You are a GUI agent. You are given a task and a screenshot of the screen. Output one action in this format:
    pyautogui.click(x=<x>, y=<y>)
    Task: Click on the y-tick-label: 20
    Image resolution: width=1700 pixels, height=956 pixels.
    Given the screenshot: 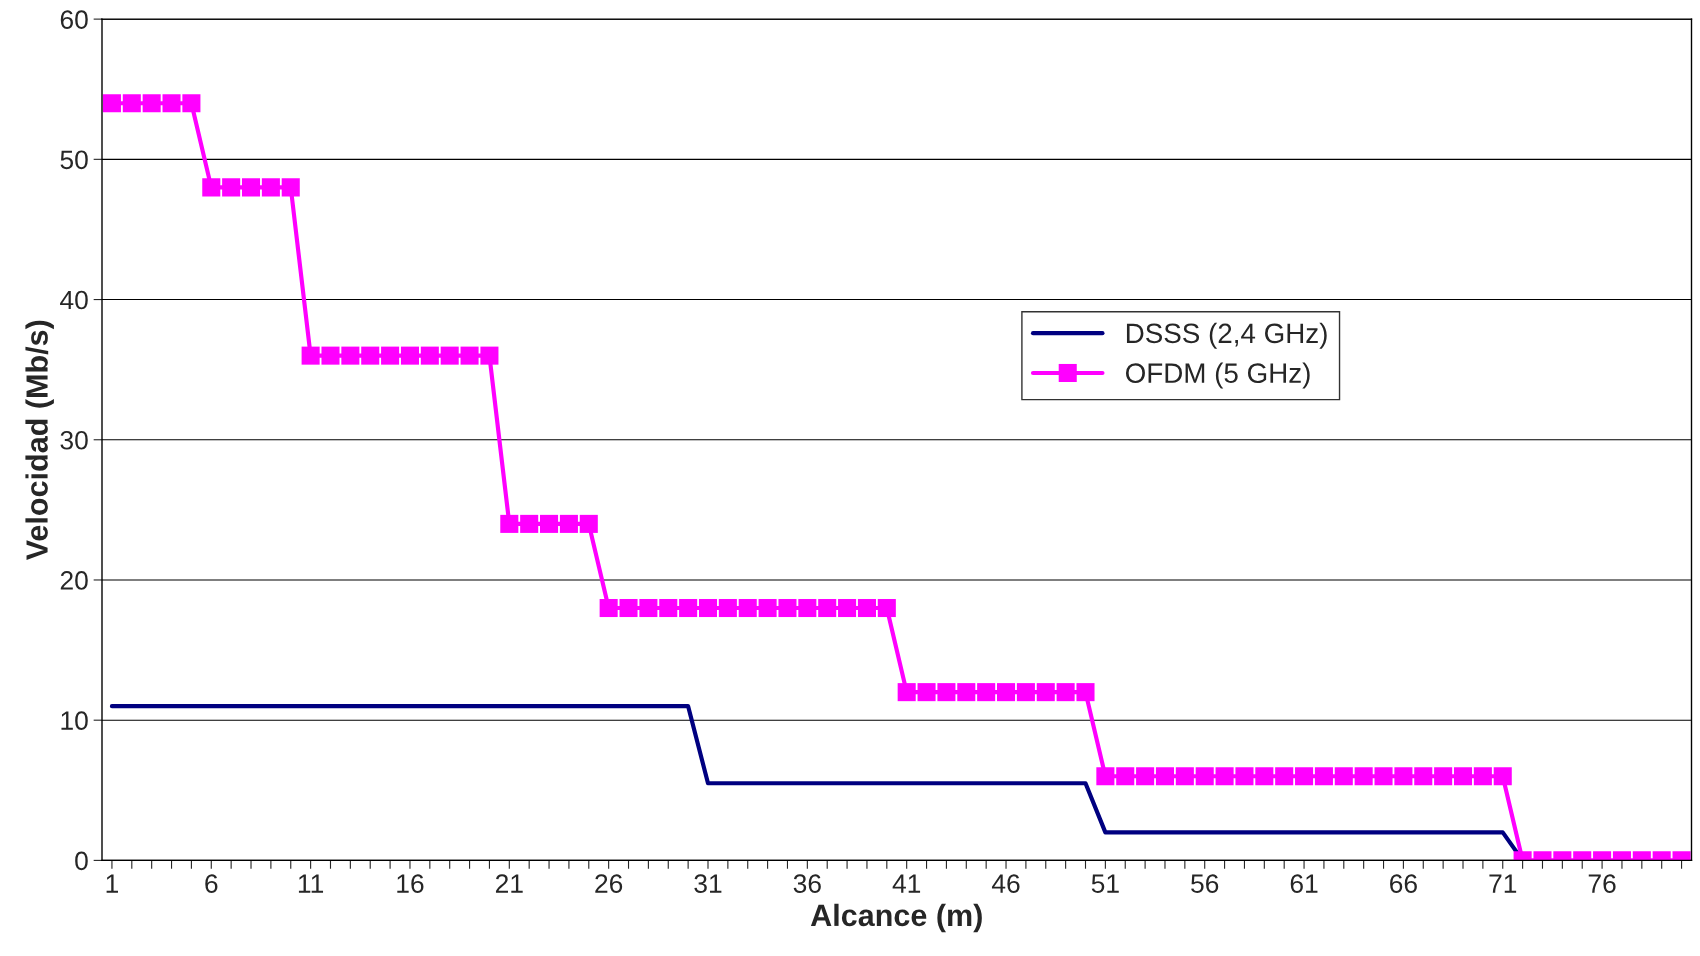 What is the action you would take?
    pyautogui.click(x=74, y=580)
    